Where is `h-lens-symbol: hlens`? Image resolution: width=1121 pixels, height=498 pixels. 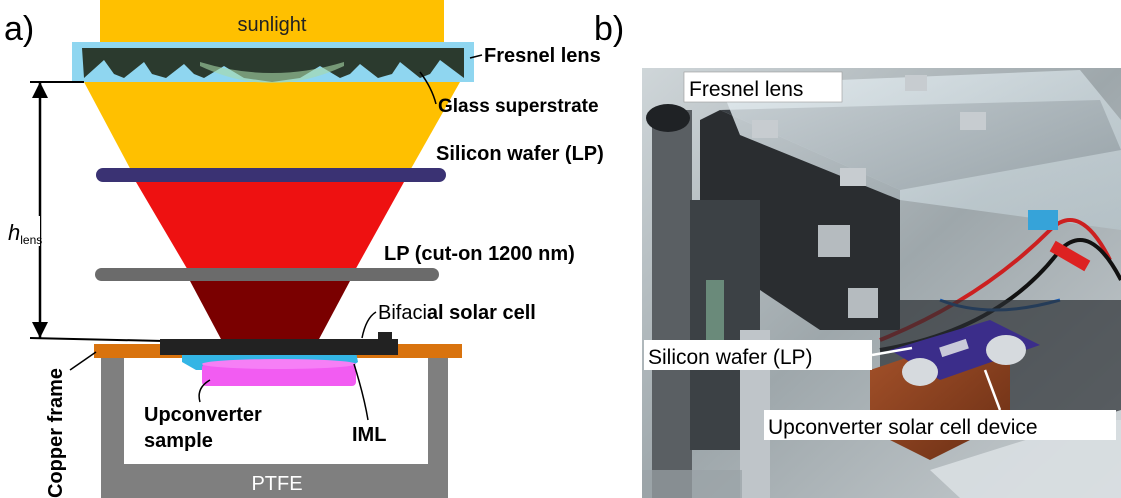
h-lens-symbol: hlens is located at coordinates (25, 233).